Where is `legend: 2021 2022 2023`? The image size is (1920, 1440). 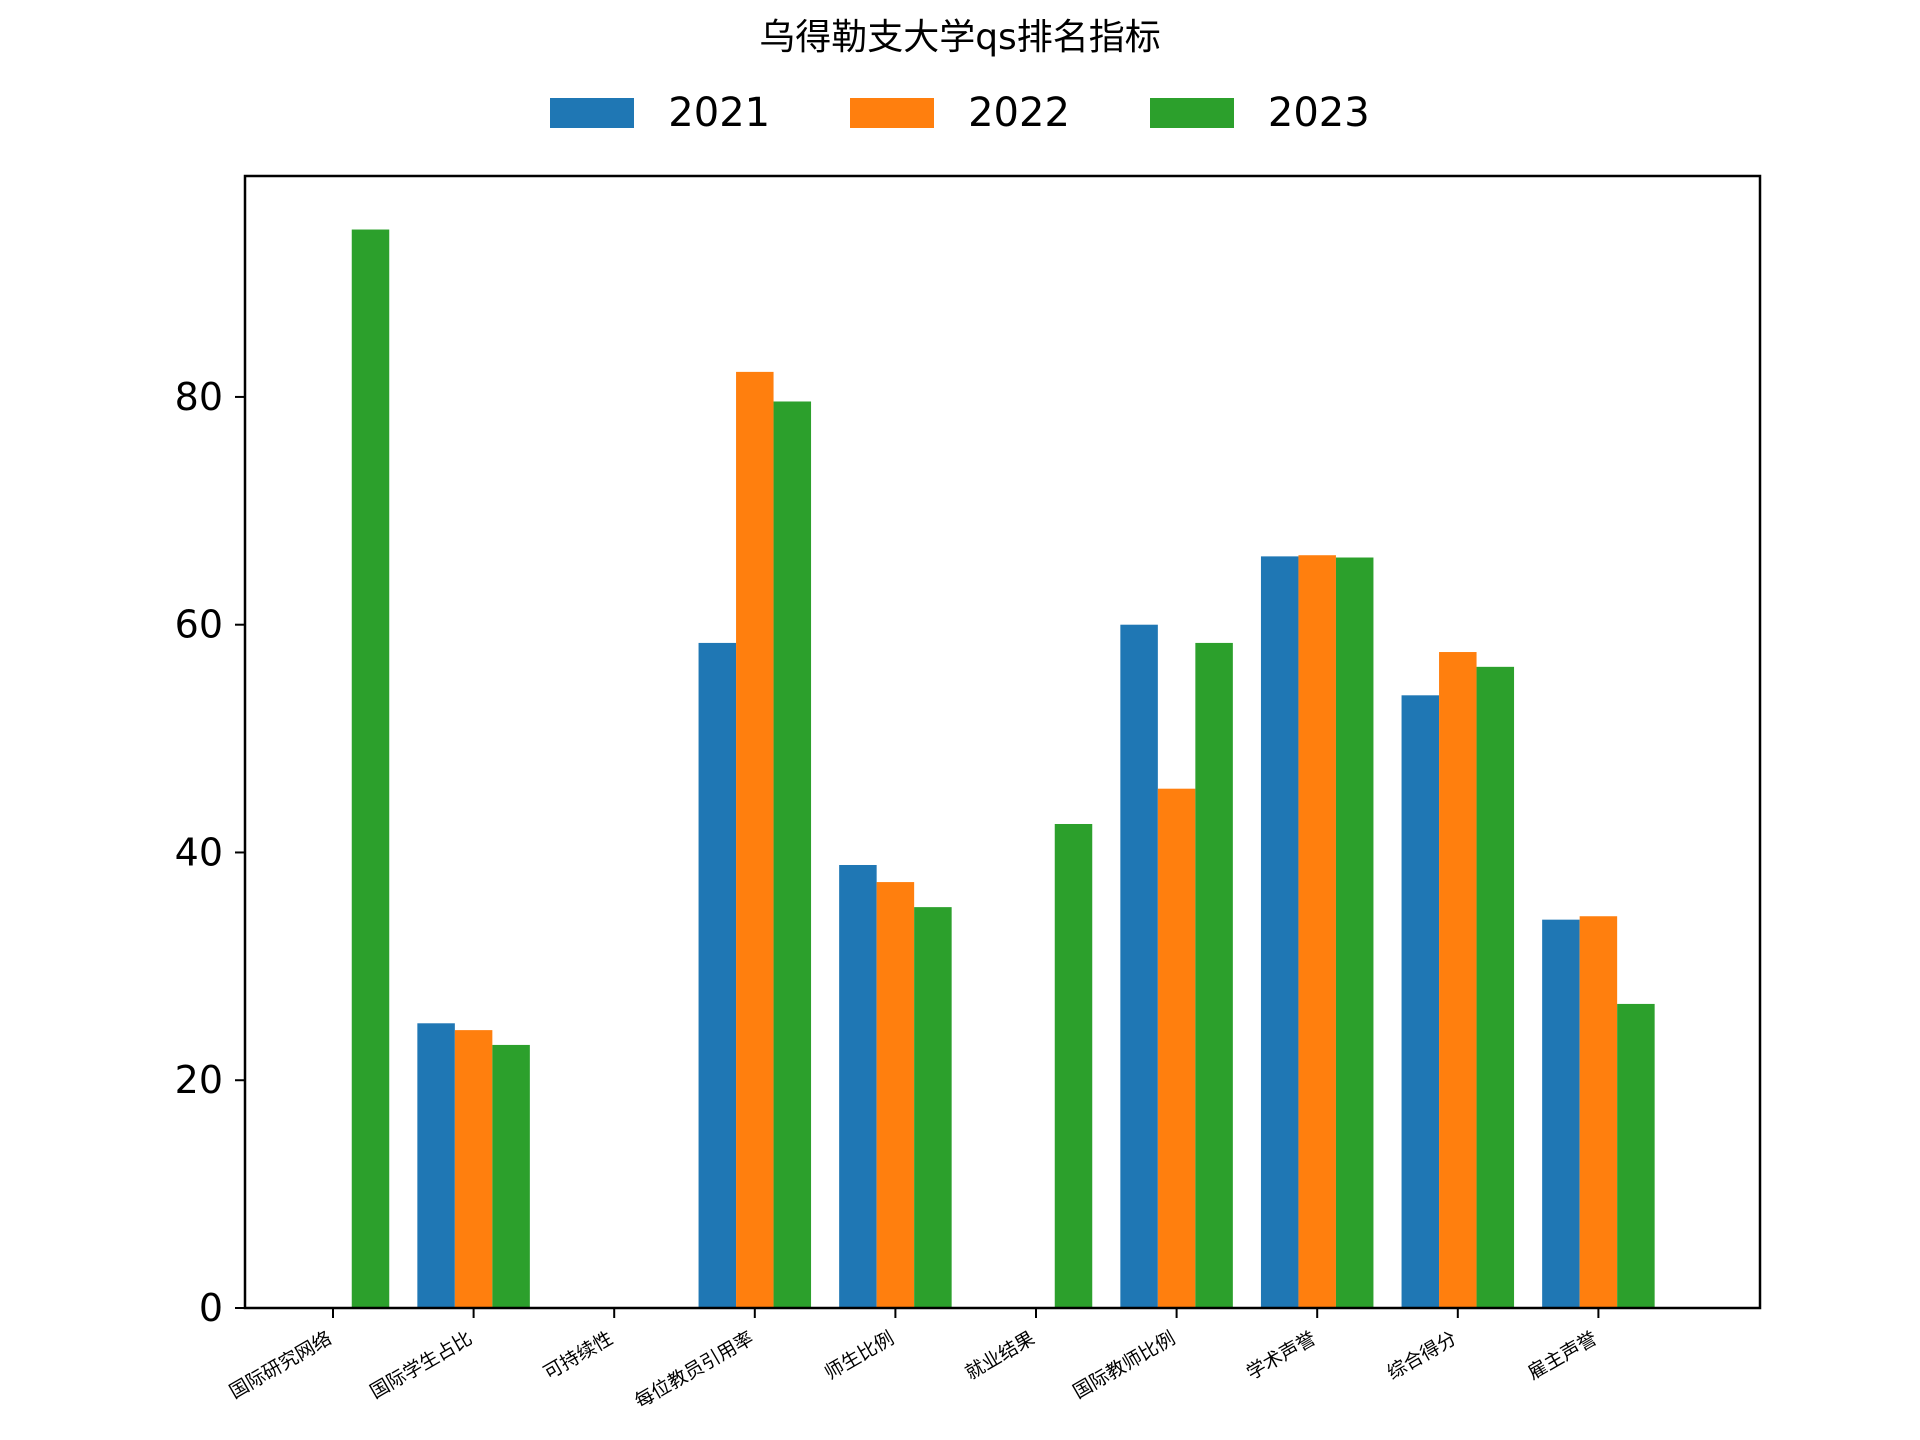
legend: 2021 2022 2023 is located at coordinates (960, 113).